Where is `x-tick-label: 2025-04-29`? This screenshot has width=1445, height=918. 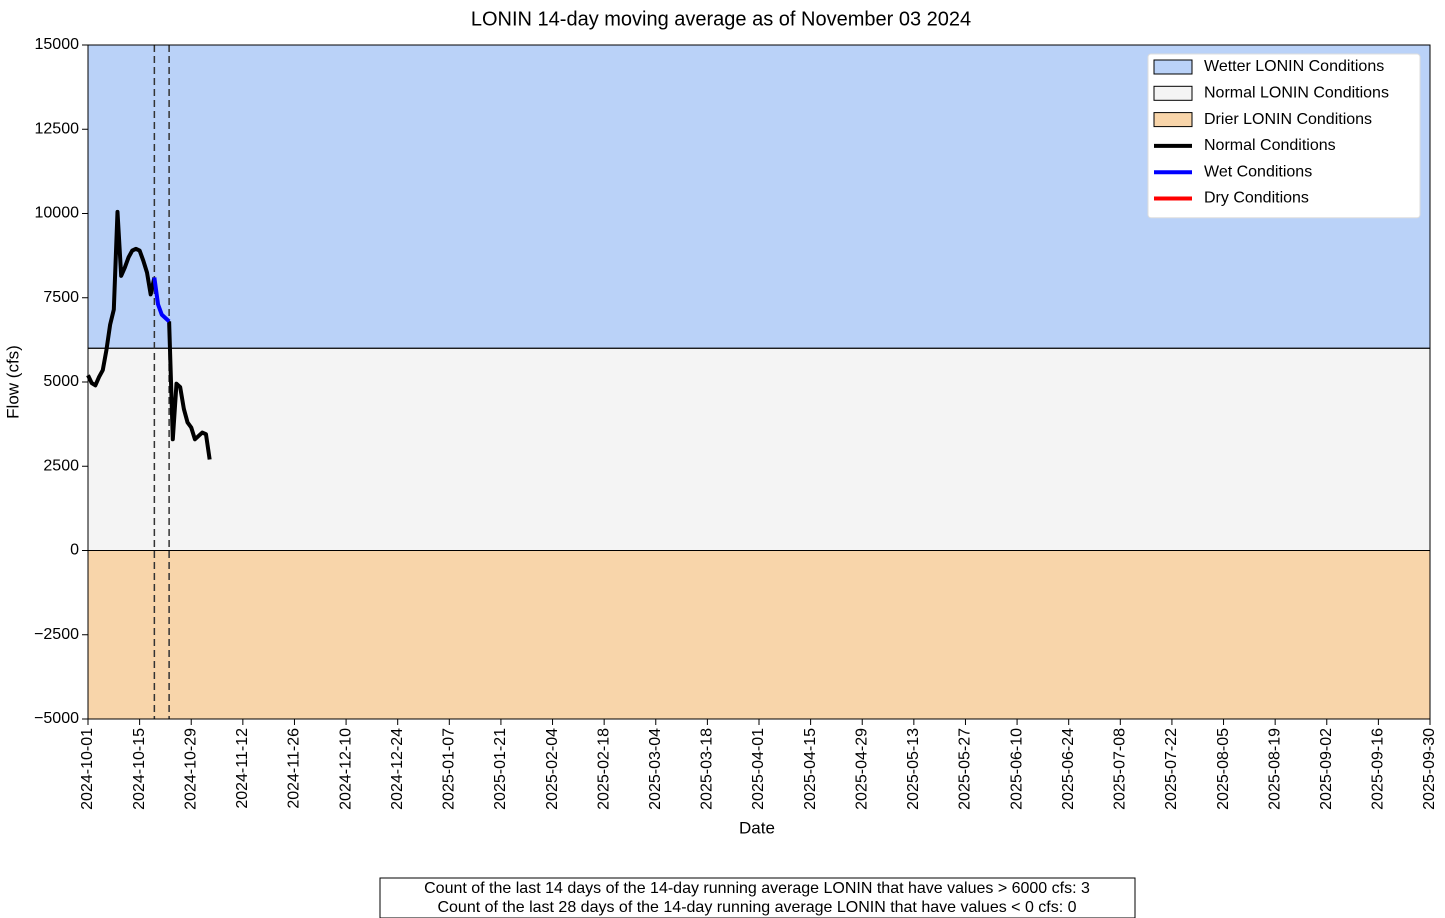 x-tick-label: 2025-04-29 is located at coordinates (861, 769).